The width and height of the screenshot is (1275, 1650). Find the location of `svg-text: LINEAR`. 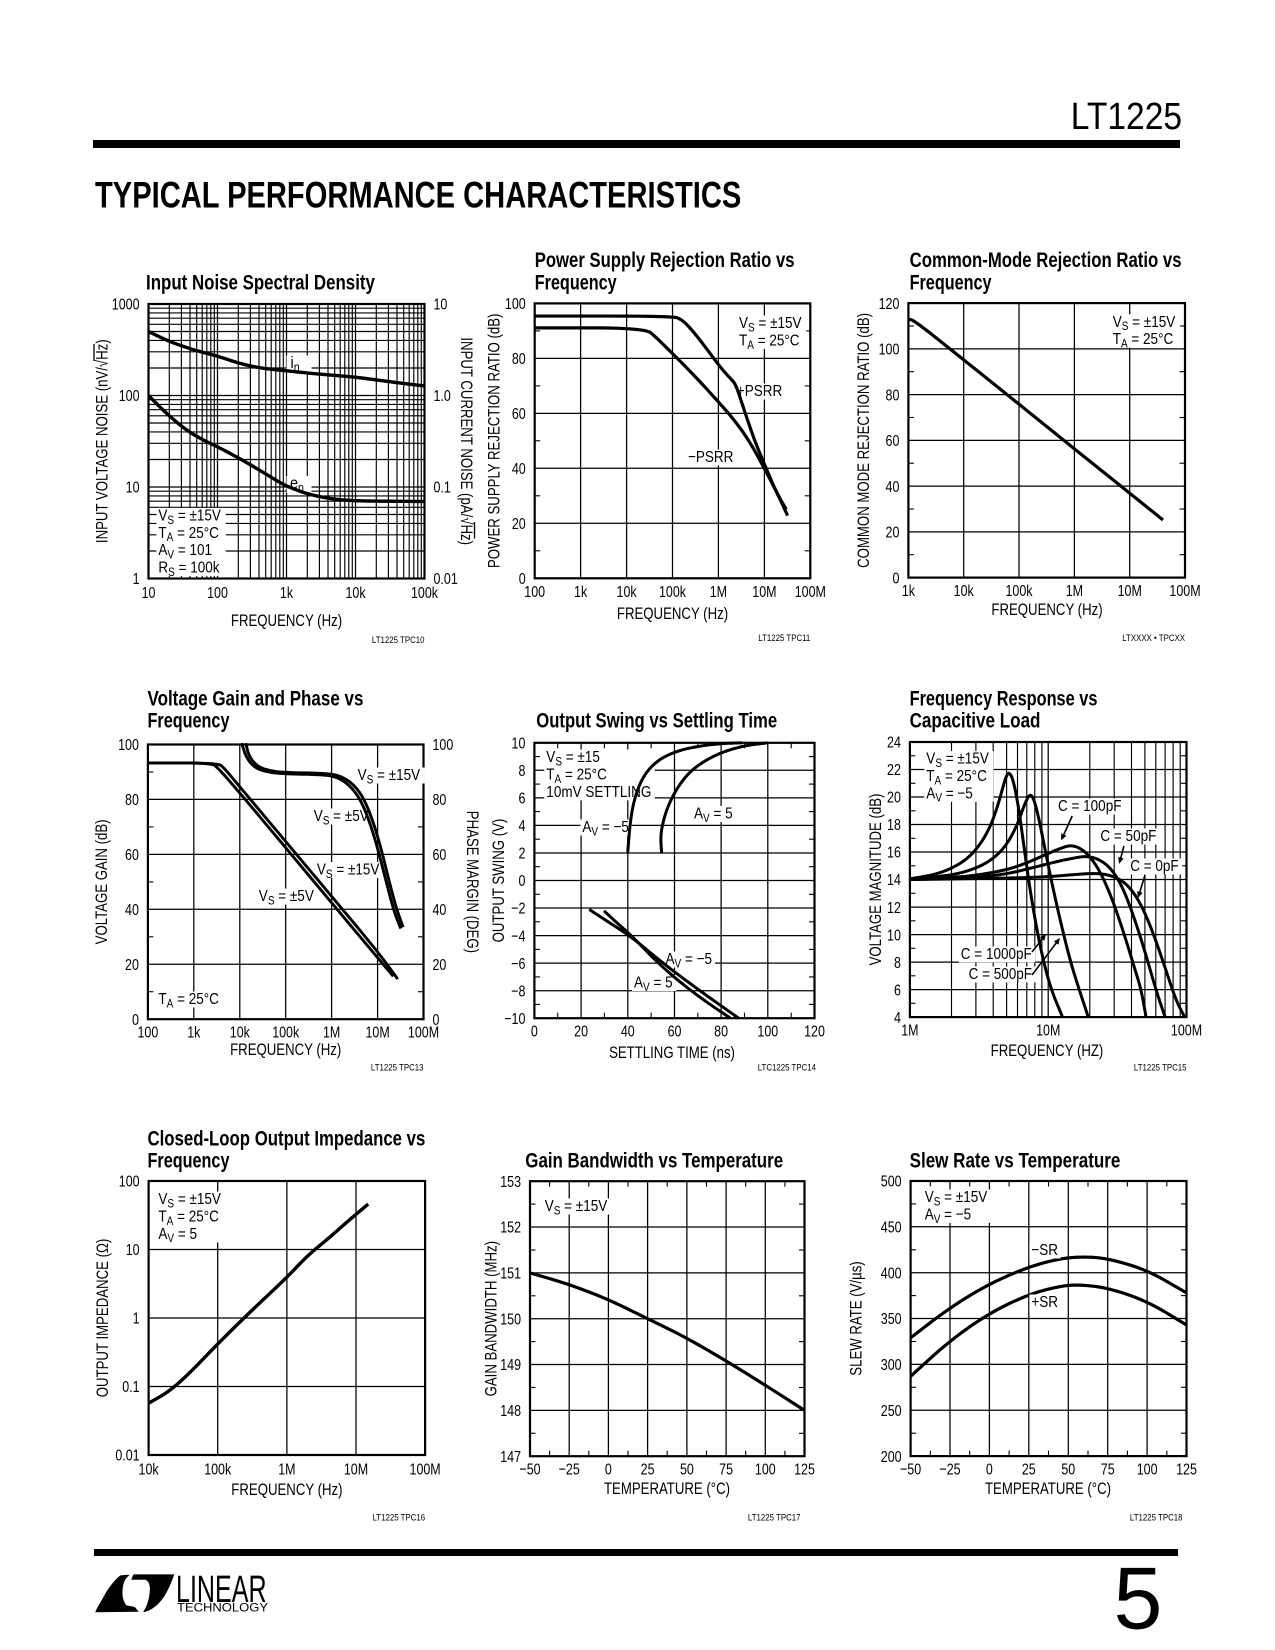

svg-text: LINEAR is located at coordinates (221, 1589).